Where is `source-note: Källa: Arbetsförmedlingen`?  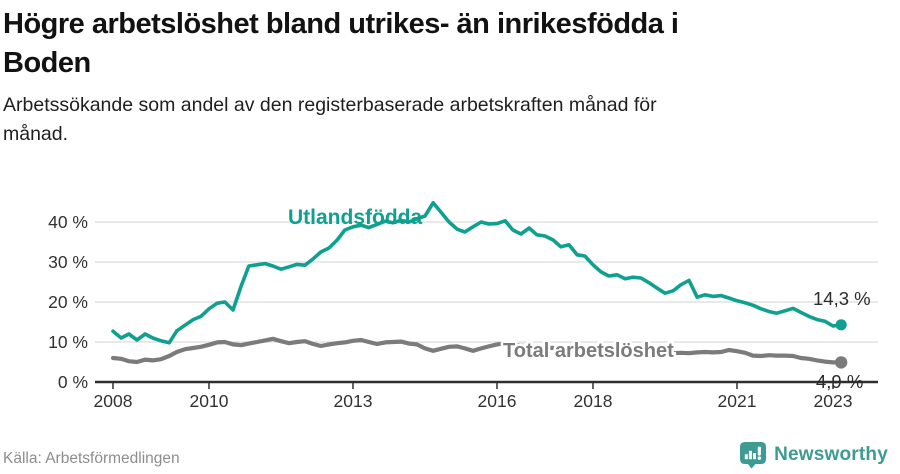
source-note: Källa: Arbetsförmedlingen is located at coordinates (91, 458).